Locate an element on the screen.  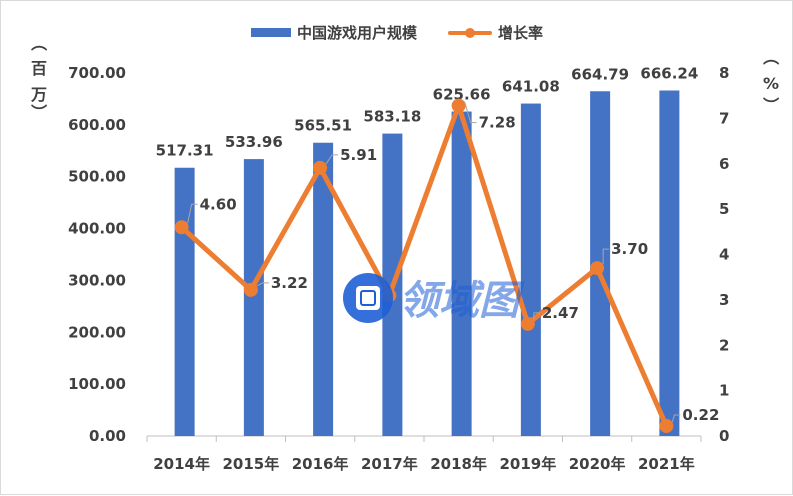
right-axis-unit-label: （% ） is located at coordinates (770, 81).